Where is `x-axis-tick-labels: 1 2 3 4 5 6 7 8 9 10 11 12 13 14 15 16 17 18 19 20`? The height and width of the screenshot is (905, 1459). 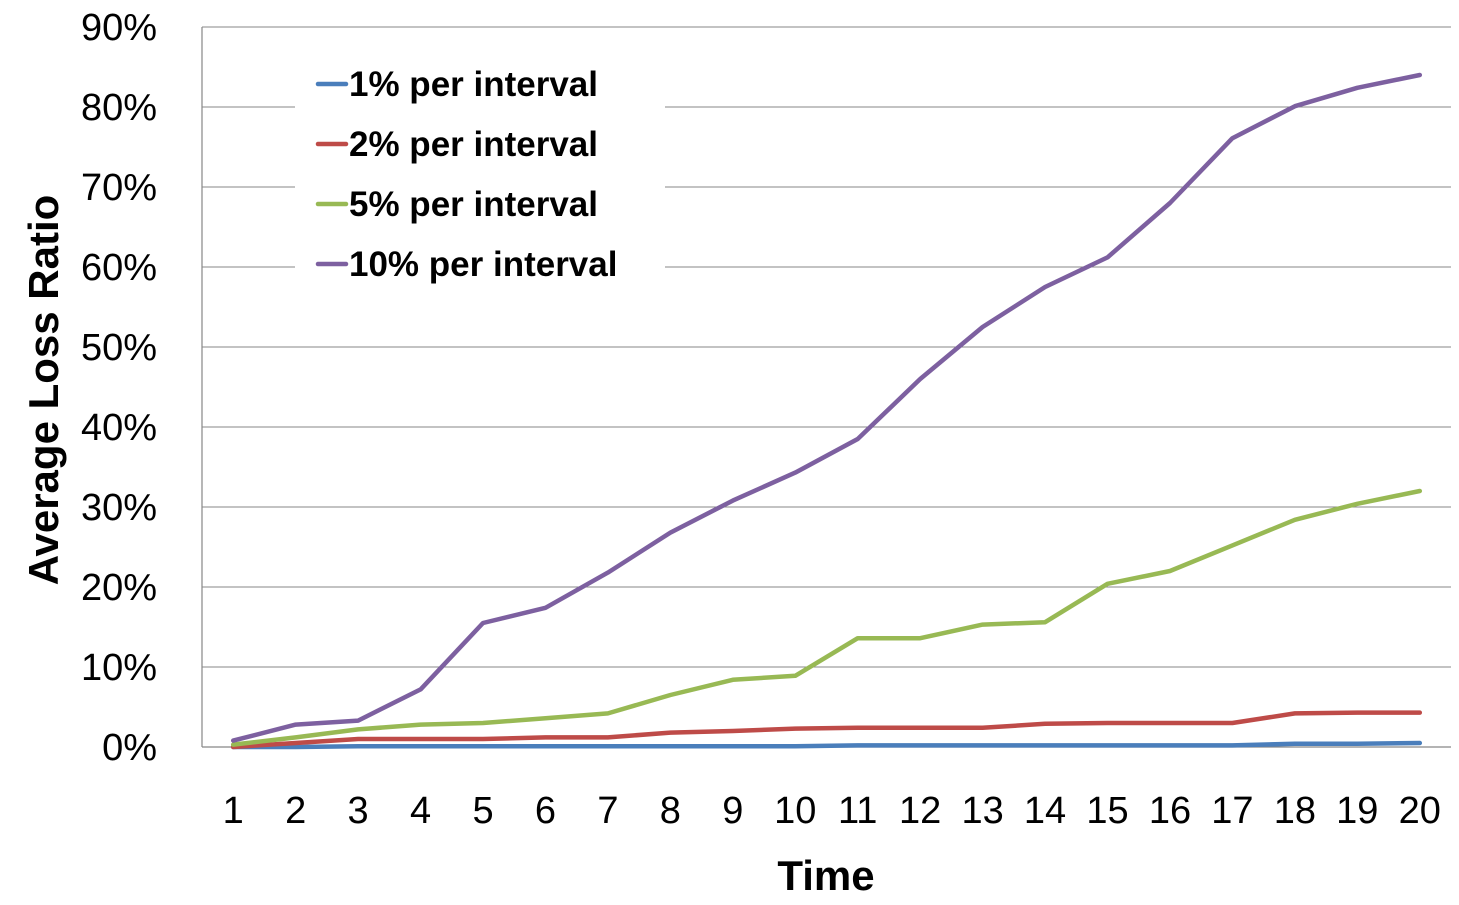 x-axis-tick-labels: 1 2 3 4 5 6 7 8 9 10 11 12 13 14 15 16 17 18 19 20 is located at coordinates (832, 811).